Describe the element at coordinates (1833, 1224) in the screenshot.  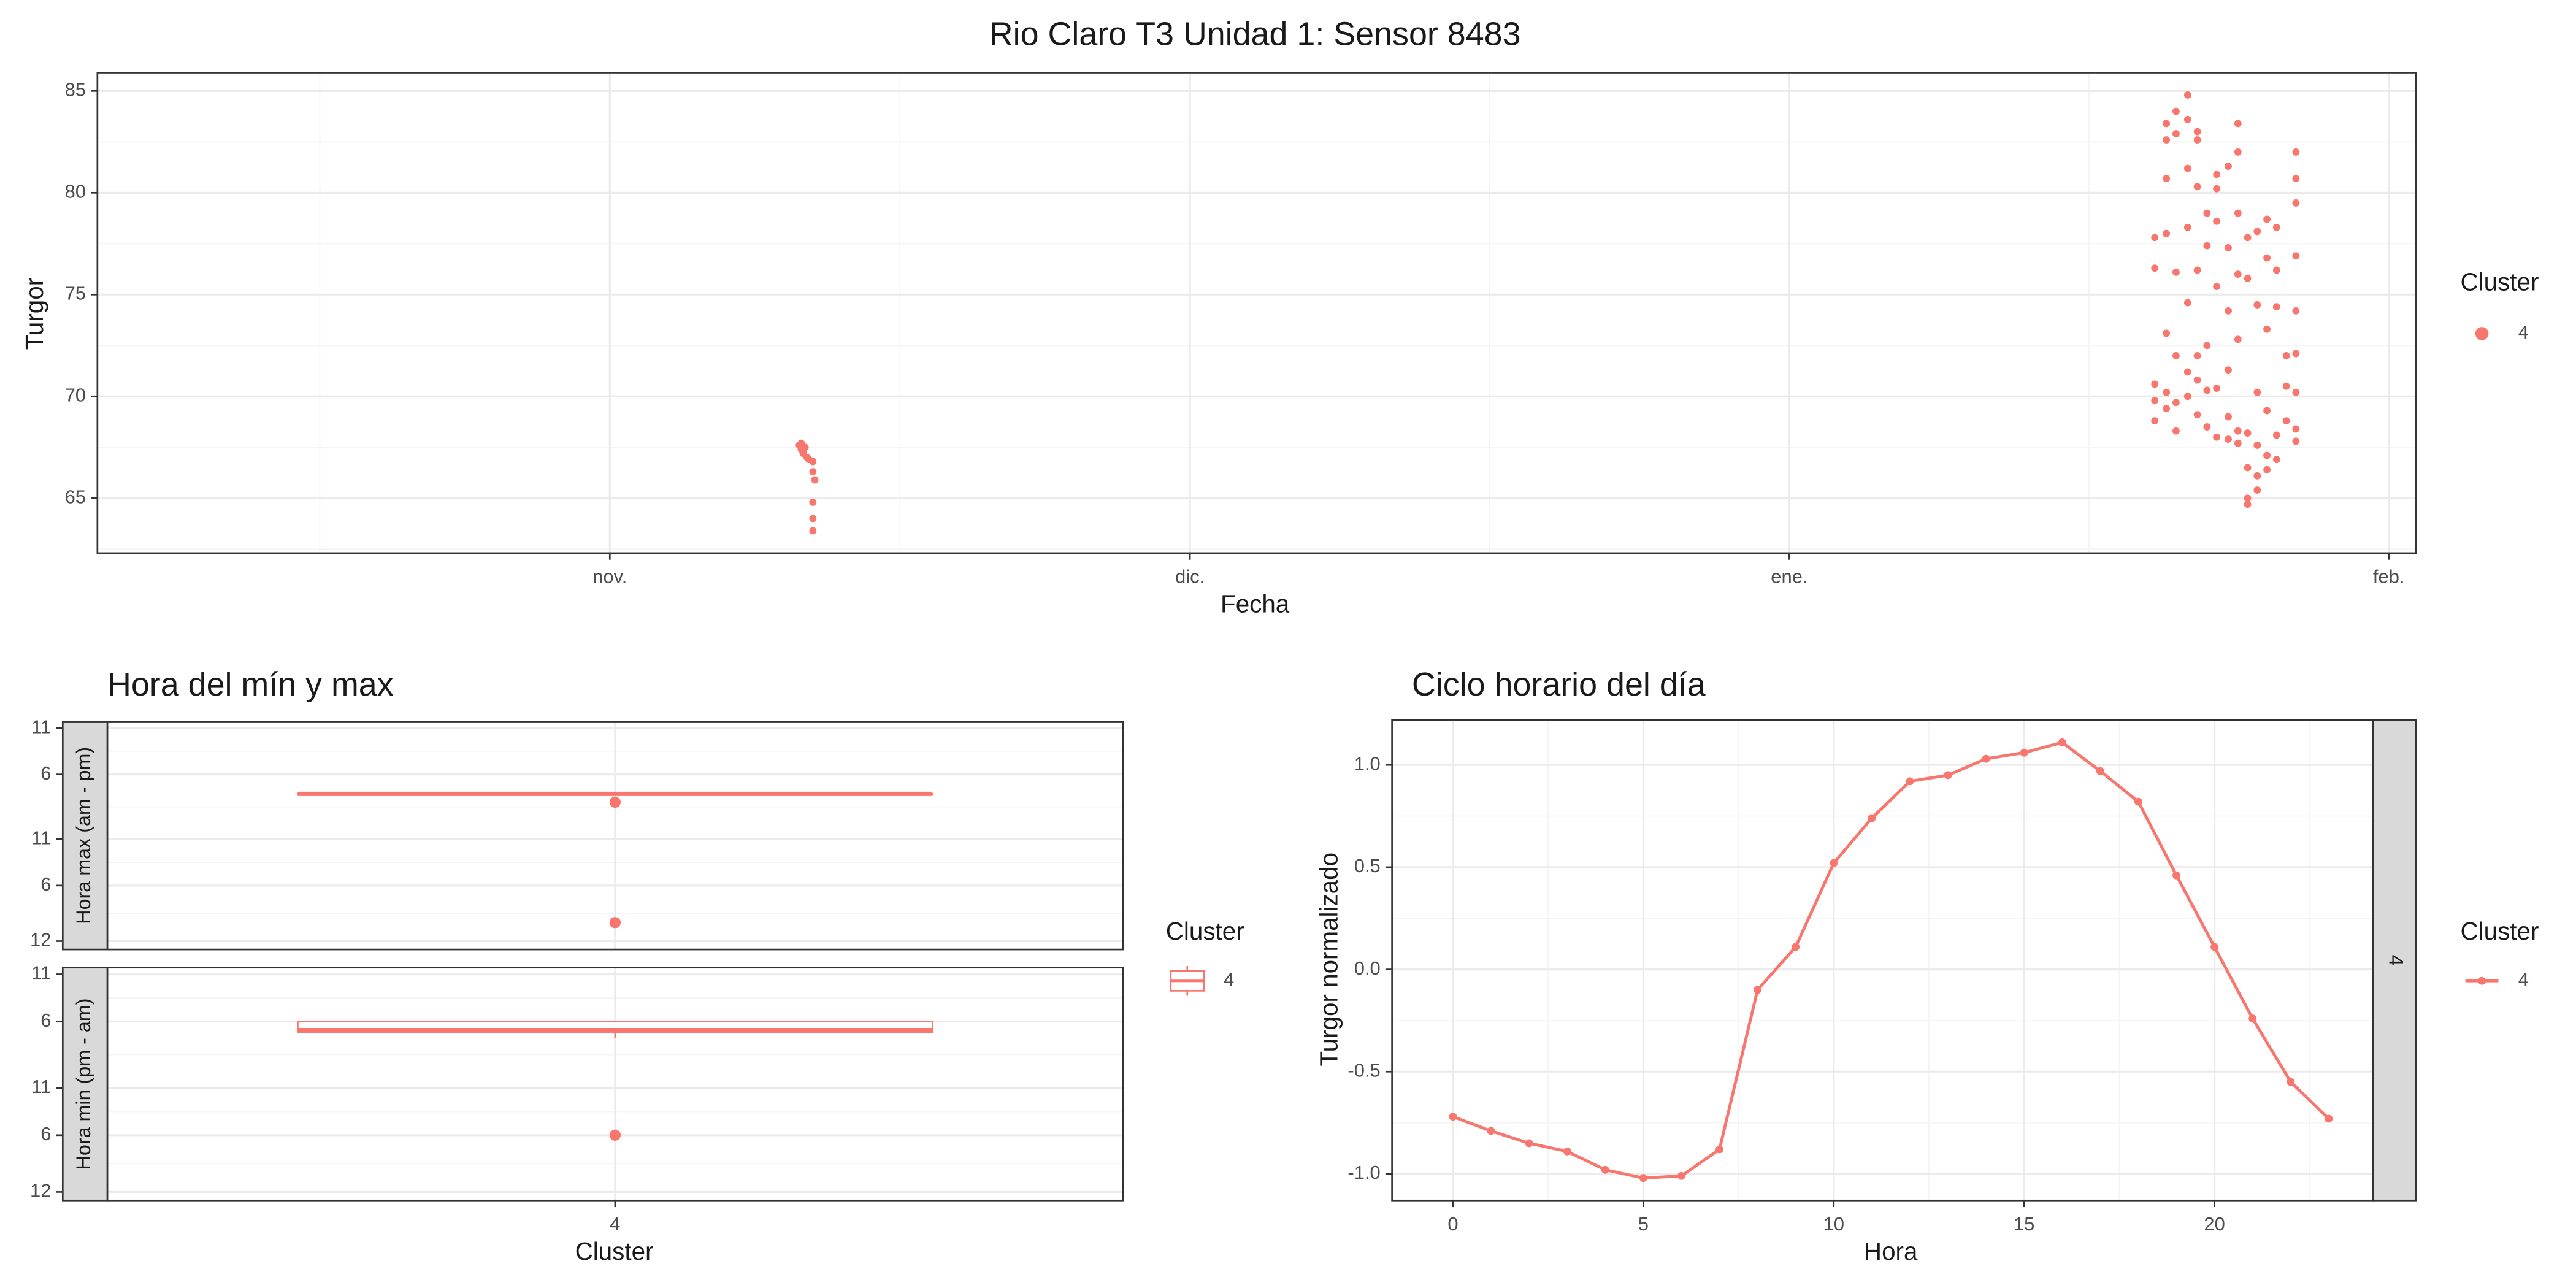
I see `x-tick-label: 10` at that location.